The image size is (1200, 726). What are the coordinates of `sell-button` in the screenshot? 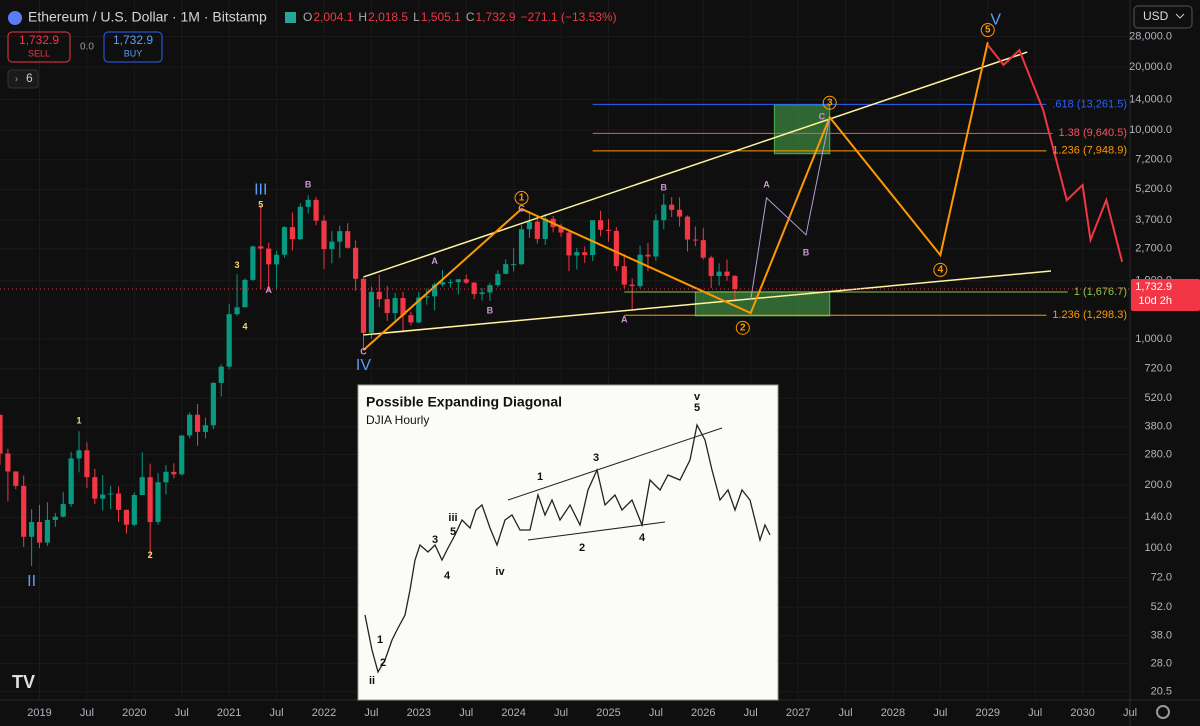 It's located at (39, 47).